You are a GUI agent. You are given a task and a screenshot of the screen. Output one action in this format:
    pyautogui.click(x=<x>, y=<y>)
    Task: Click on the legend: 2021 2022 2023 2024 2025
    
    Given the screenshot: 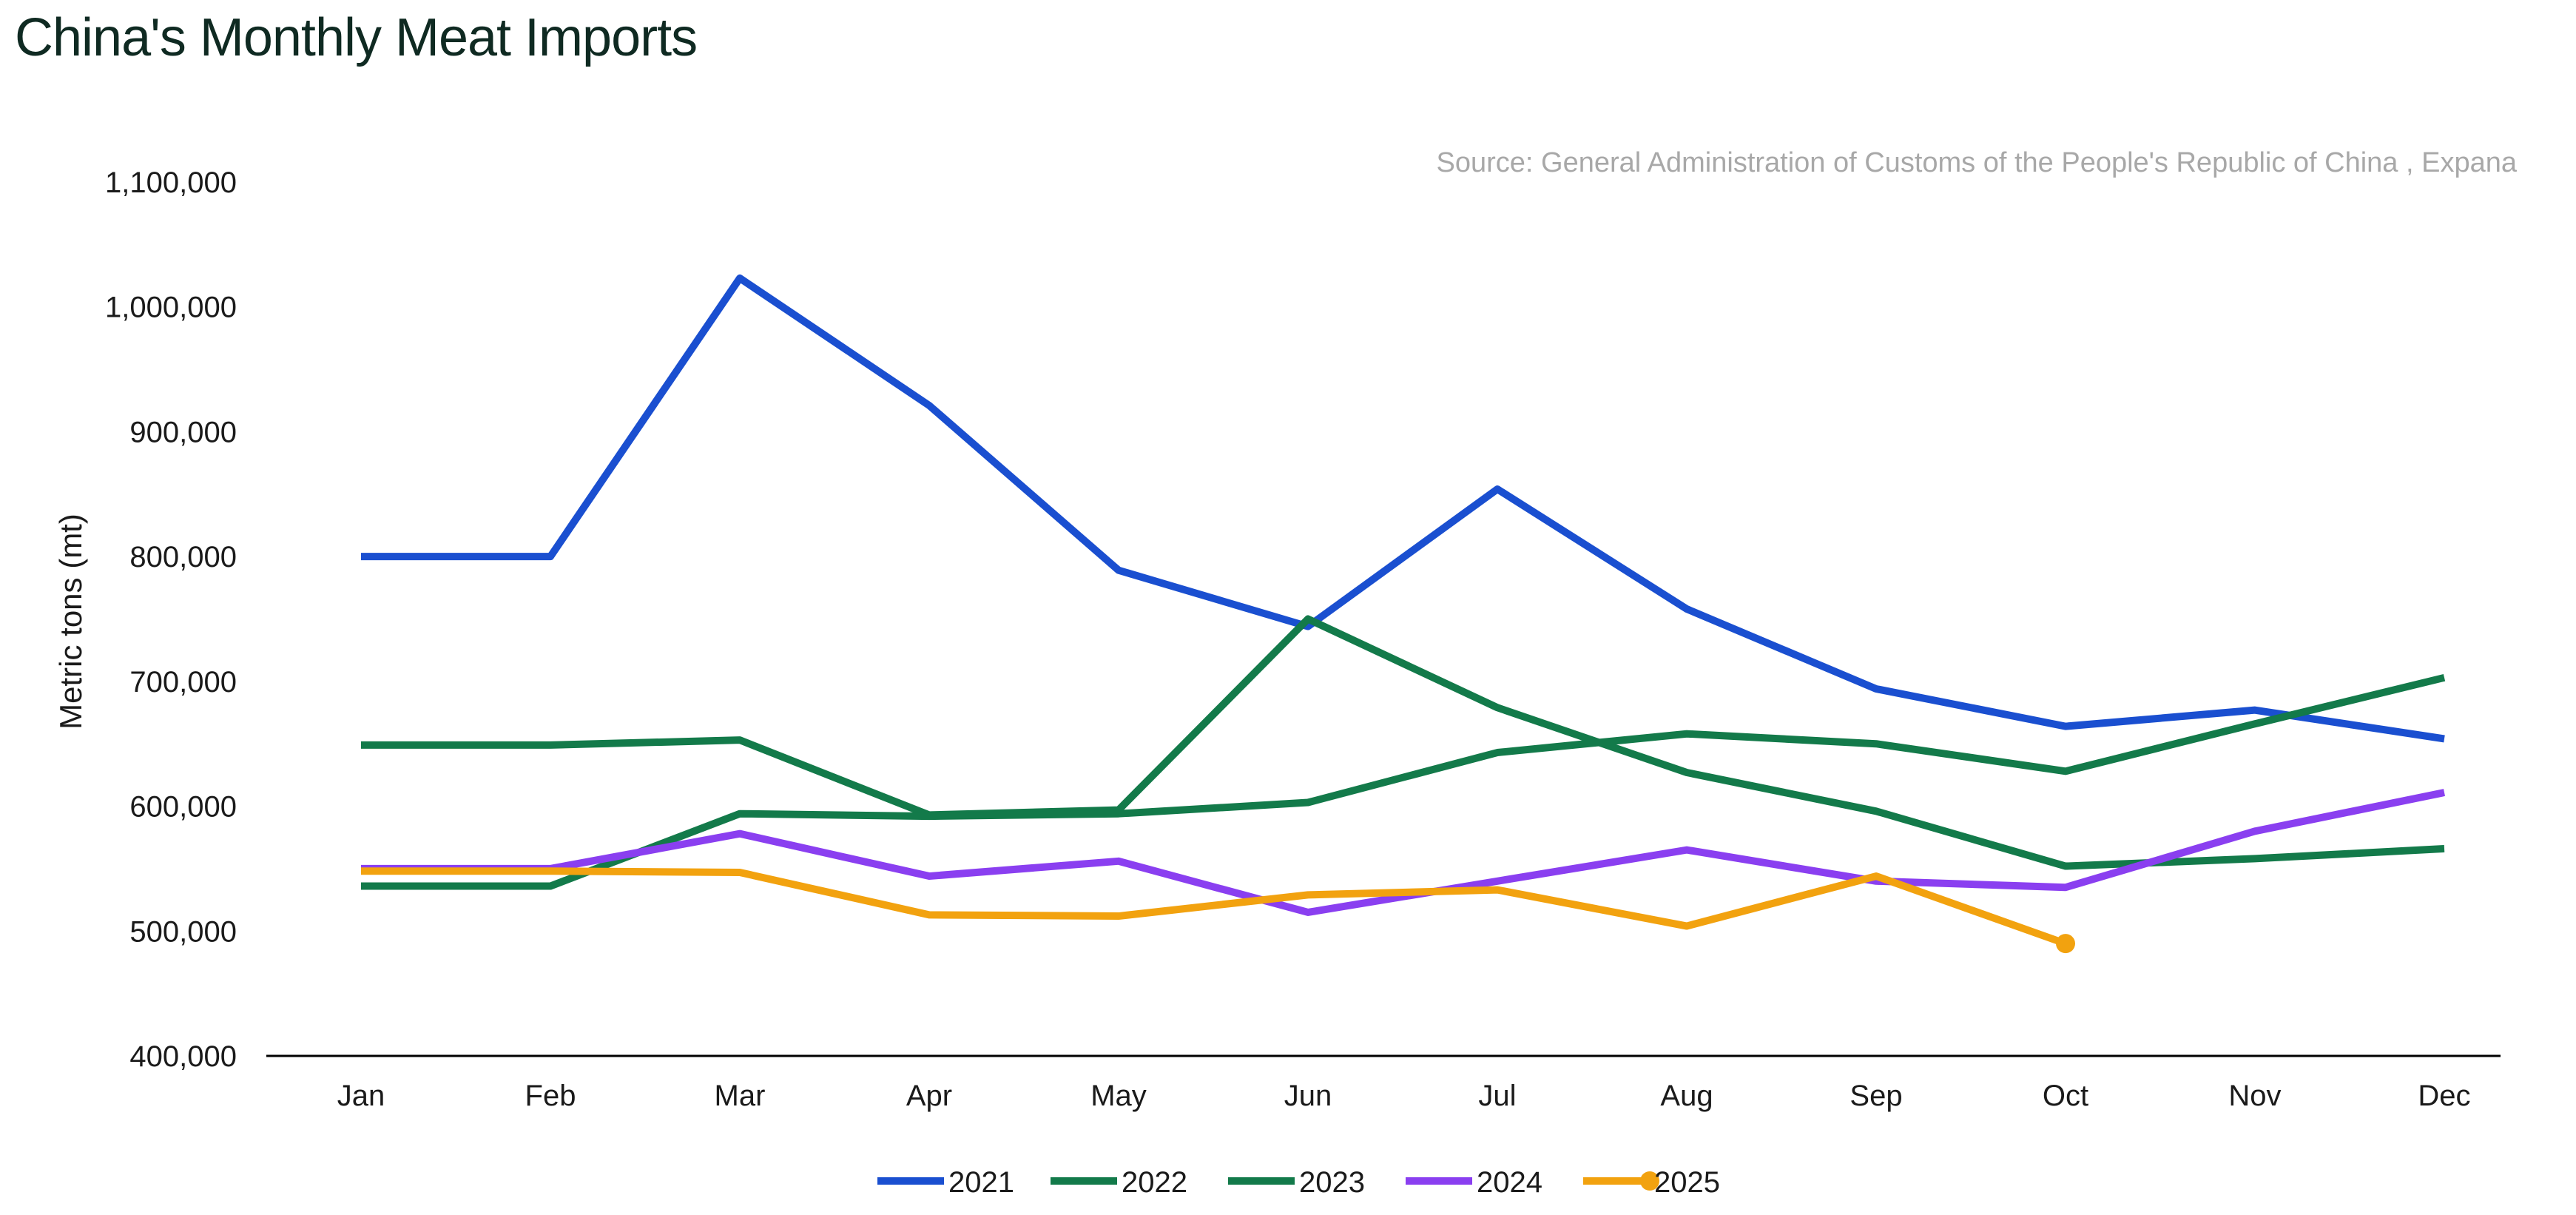 What is the action you would take?
    pyautogui.click(x=1298, y=1182)
    